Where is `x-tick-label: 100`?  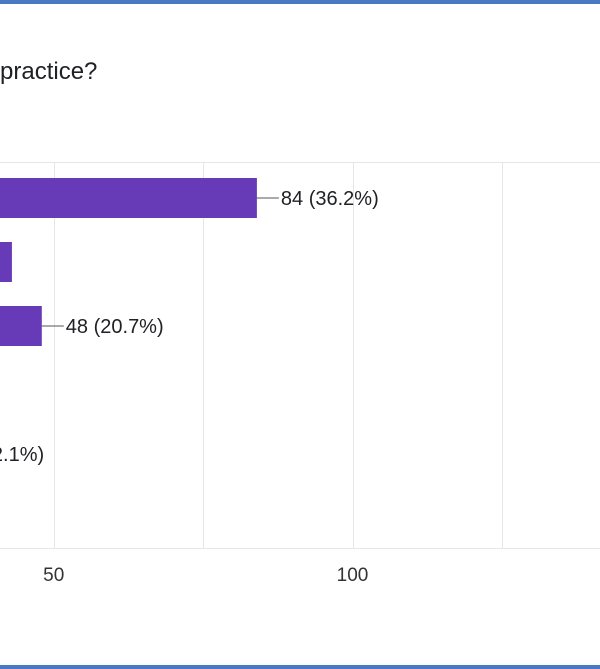
x-tick-label: 100 is located at coordinates (353, 575).